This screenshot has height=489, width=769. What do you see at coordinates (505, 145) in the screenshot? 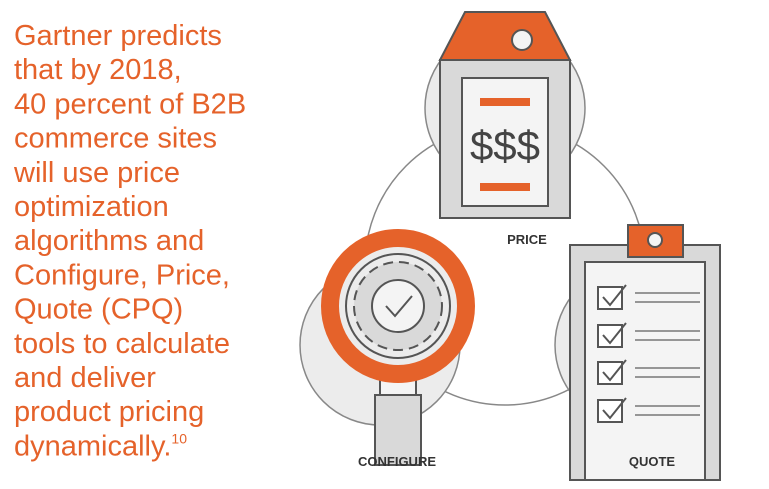
I see `price-symbol: $$$` at bounding box center [505, 145].